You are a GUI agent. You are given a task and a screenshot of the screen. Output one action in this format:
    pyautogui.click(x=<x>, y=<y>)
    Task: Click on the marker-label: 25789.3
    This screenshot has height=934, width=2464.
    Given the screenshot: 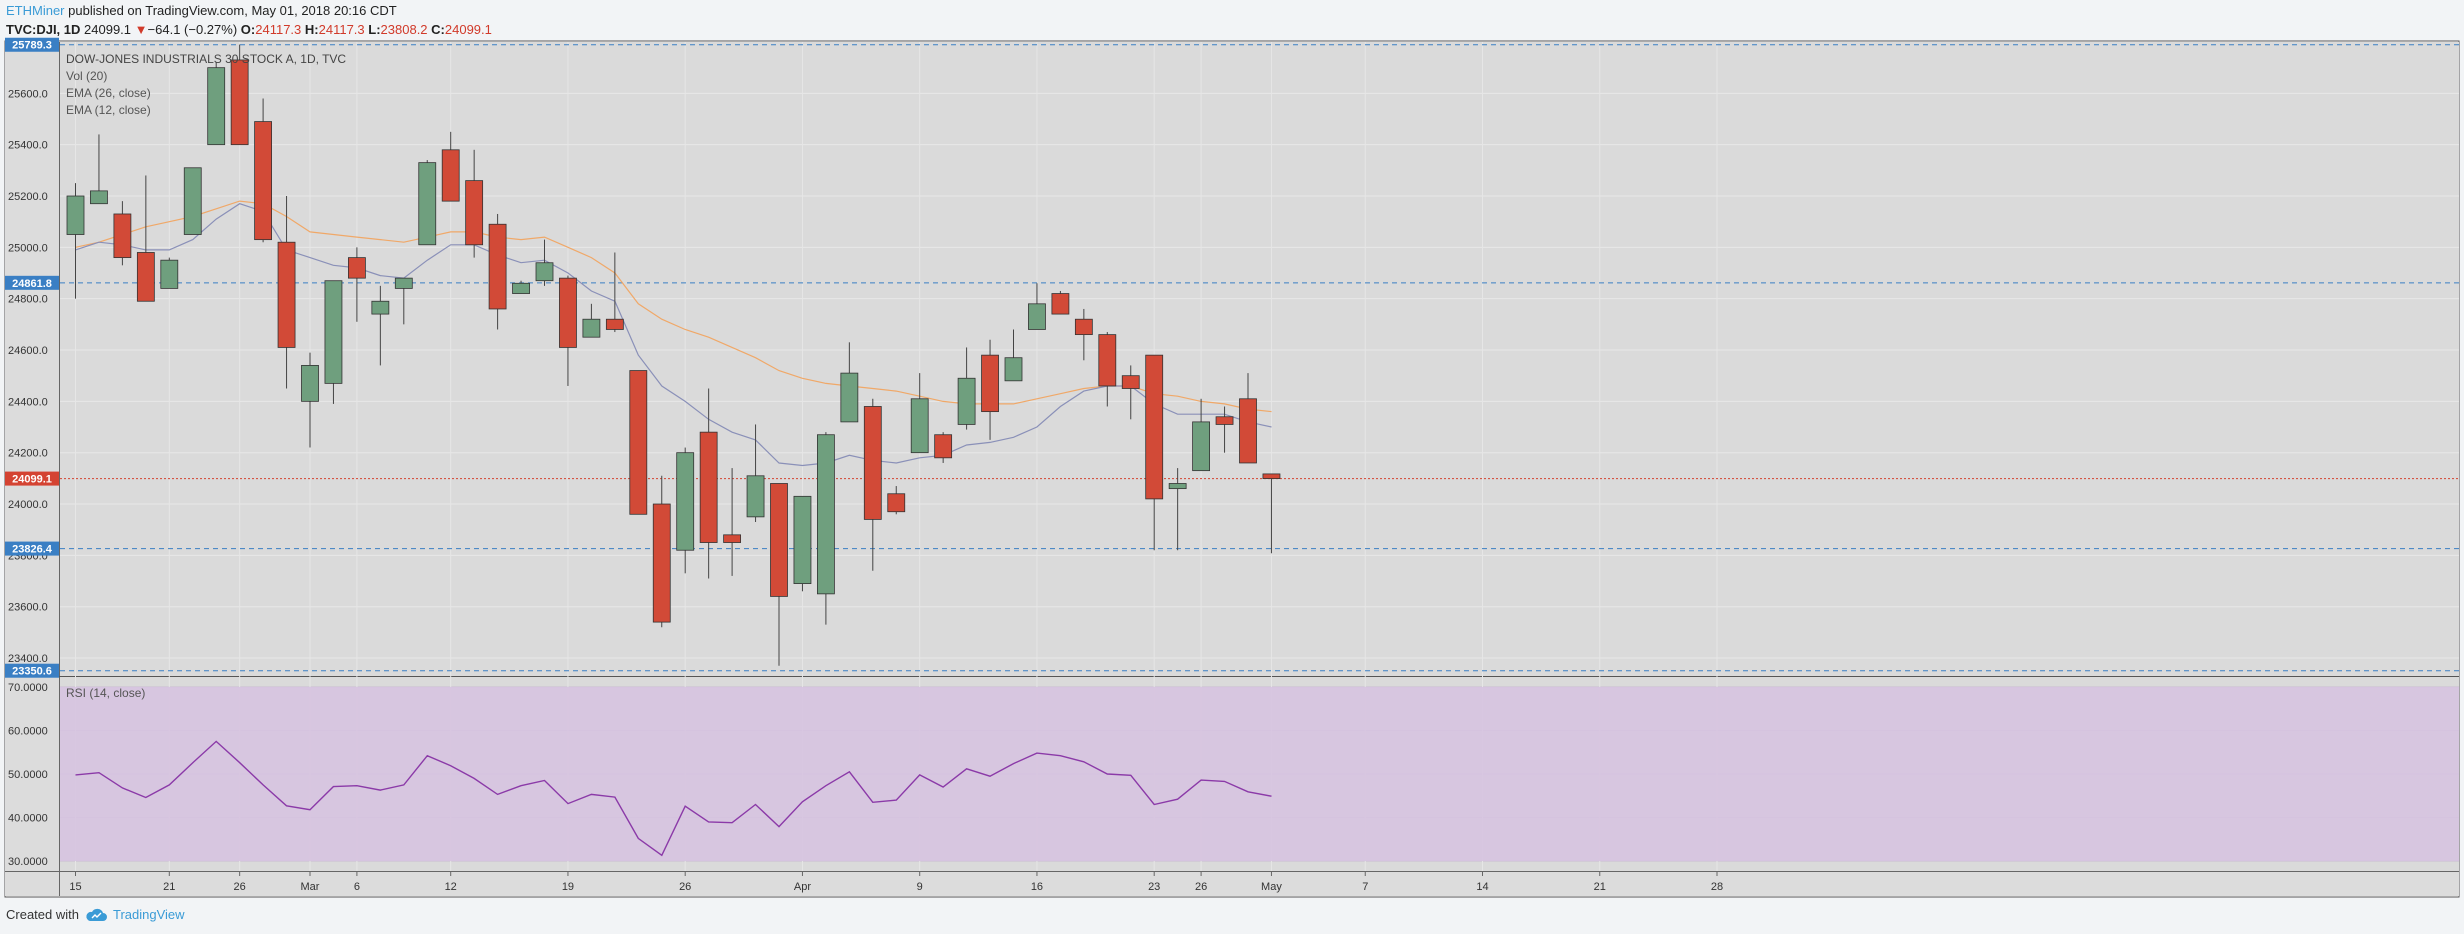 What is the action you would take?
    pyautogui.click(x=32, y=46)
    